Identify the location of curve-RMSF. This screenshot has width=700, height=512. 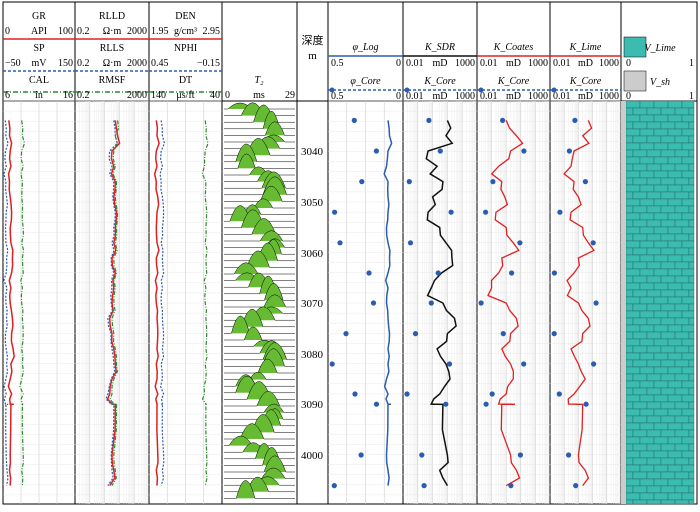
(114, 303).